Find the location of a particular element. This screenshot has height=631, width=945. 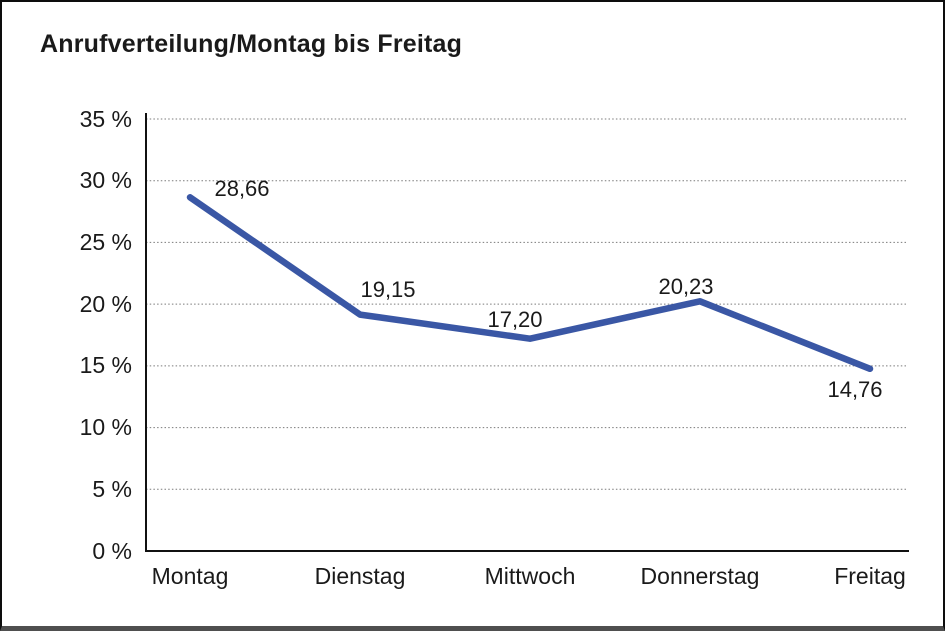

y-axis-tick-label: 5 % is located at coordinates (112, 489).